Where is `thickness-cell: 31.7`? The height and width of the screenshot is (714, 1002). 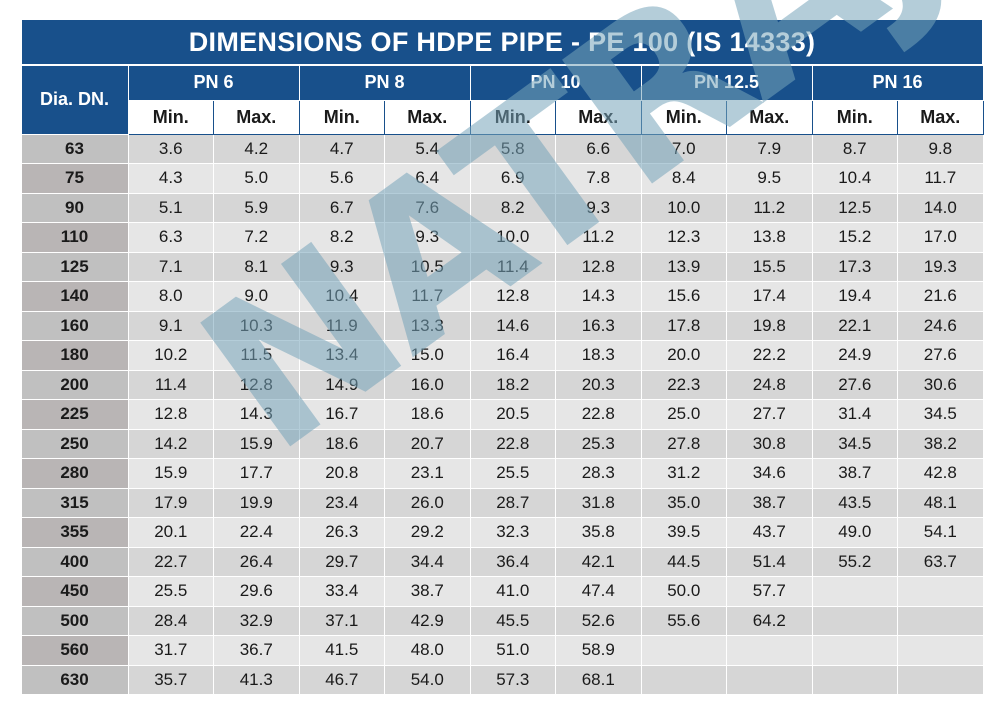
thickness-cell: 31.7 is located at coordinates (170, 650).